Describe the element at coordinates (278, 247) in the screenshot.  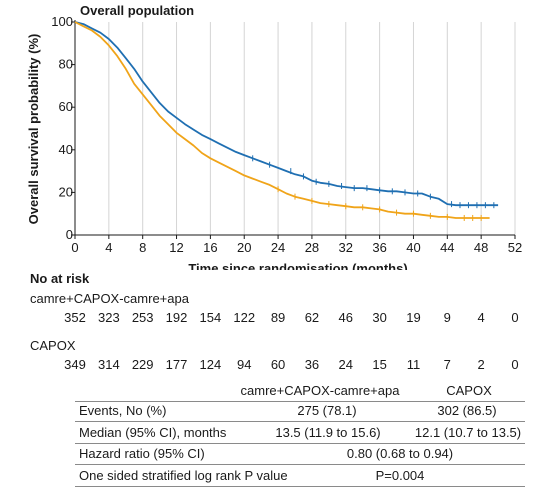
I see `x-tick-label-6: 24` at that location.